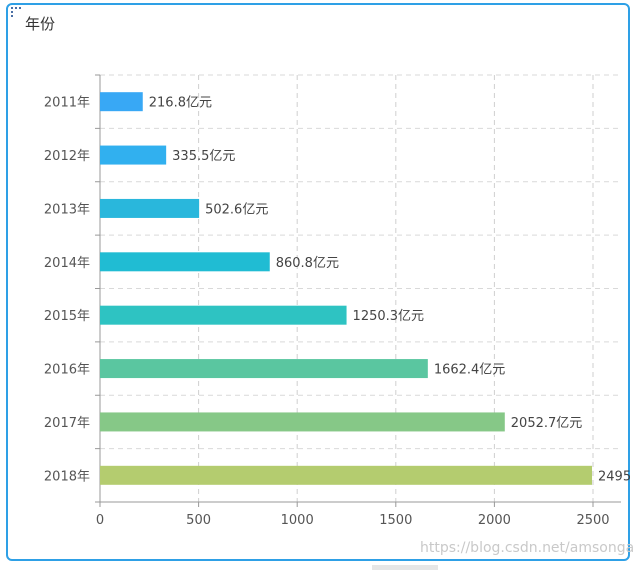 The image size is (640, 570). Describe the element at coordinates (67, 370) in the screenshot. I see `y-tick-label: 2016年` at that location.